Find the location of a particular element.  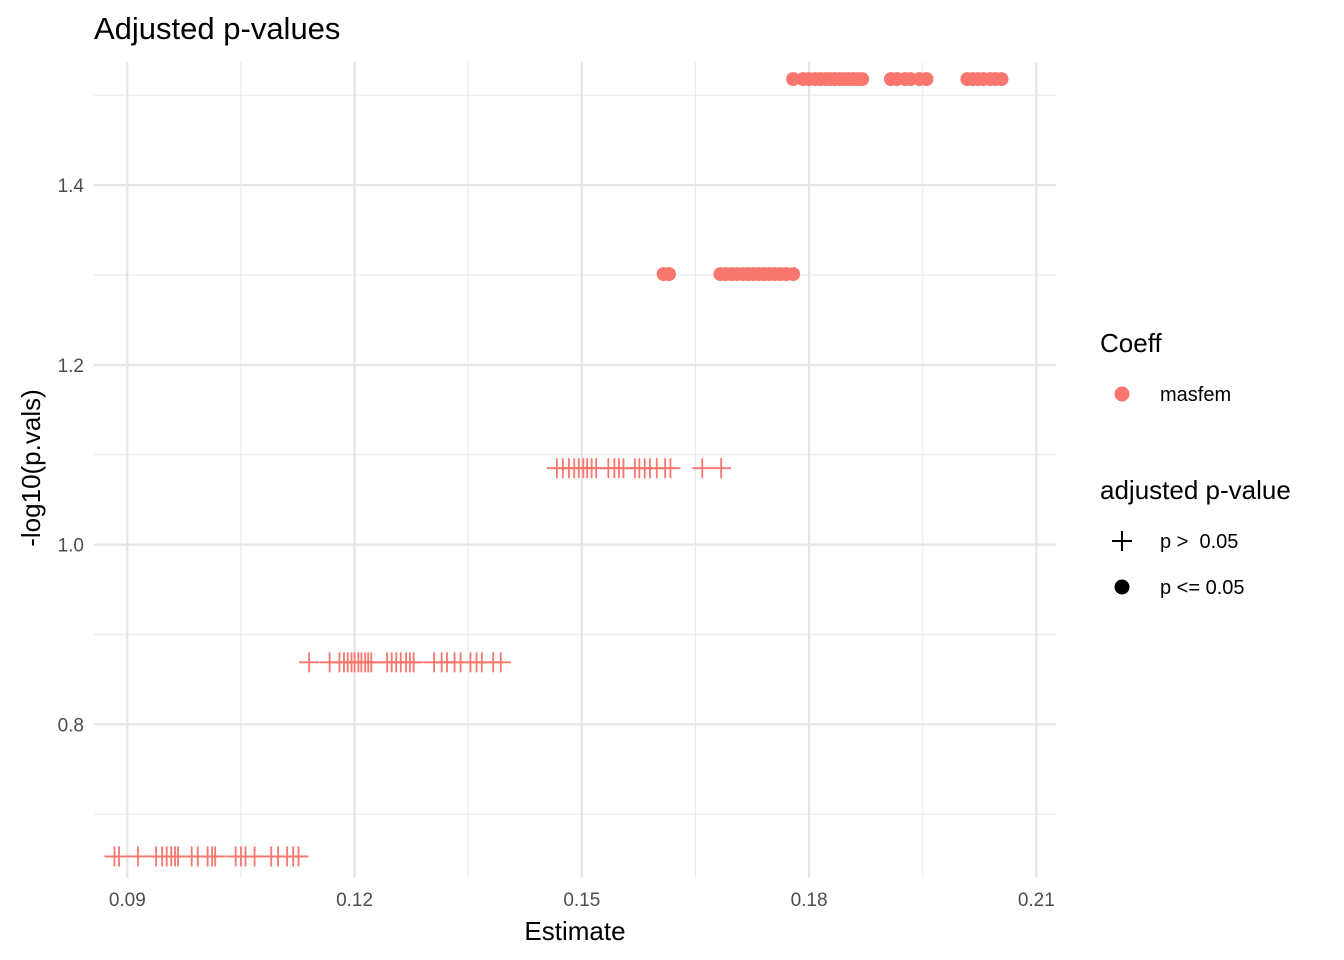

y-tick-label: 1.2 is located at coordinates (71, 366).